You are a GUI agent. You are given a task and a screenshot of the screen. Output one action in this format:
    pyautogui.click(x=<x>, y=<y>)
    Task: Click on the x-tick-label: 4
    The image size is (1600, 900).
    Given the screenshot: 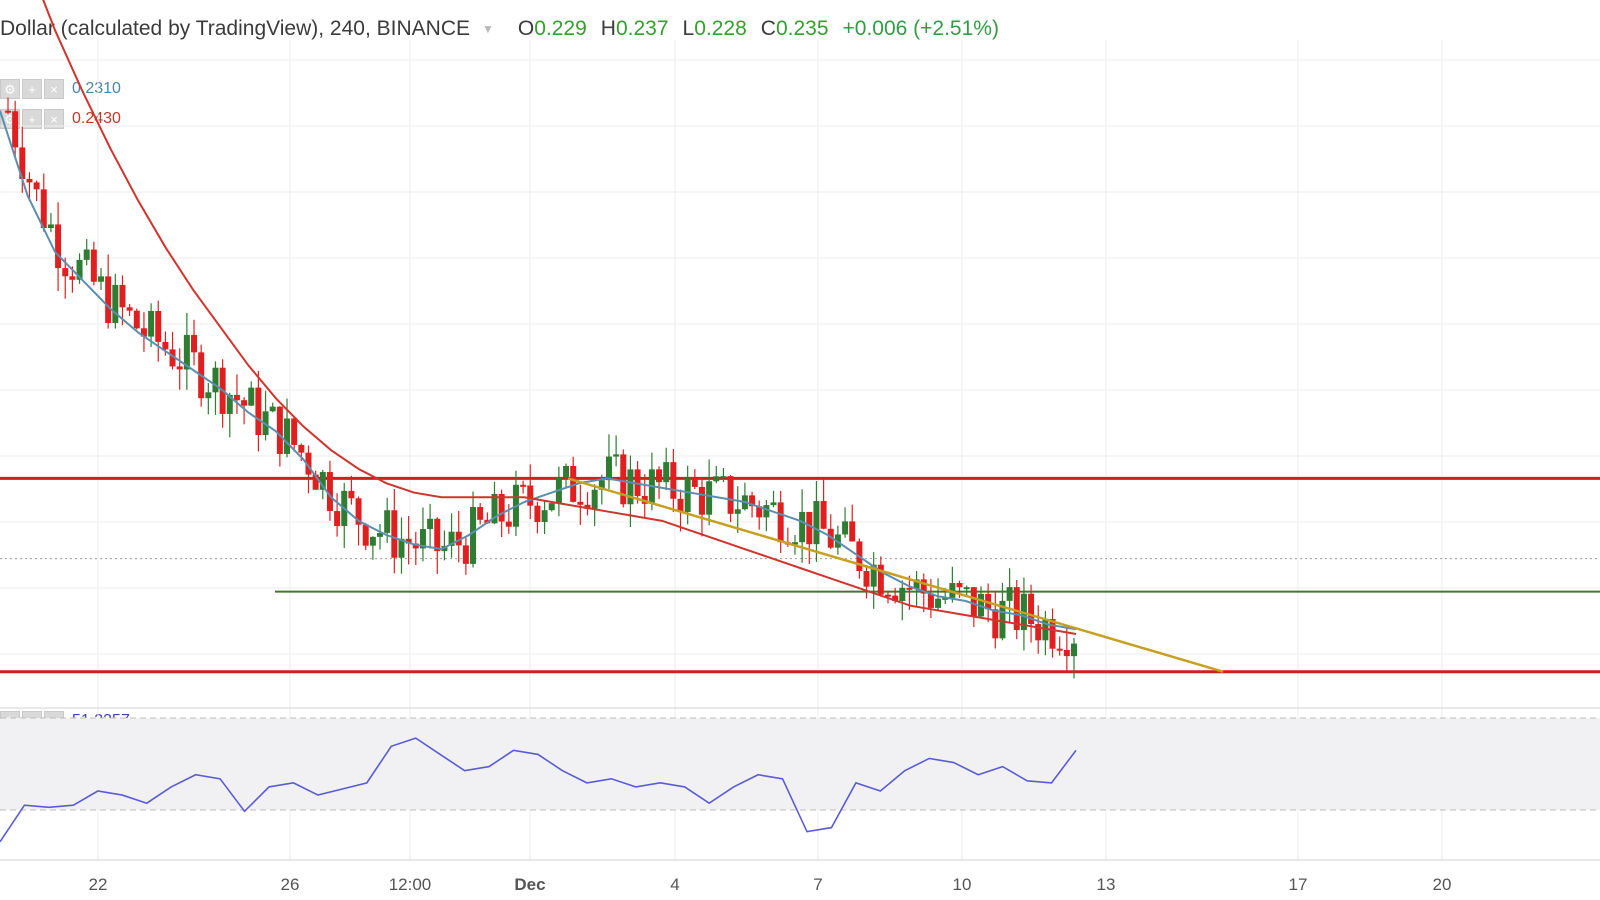 What is the action you would take?
    pyautogui.click(x=674, y=884)
    